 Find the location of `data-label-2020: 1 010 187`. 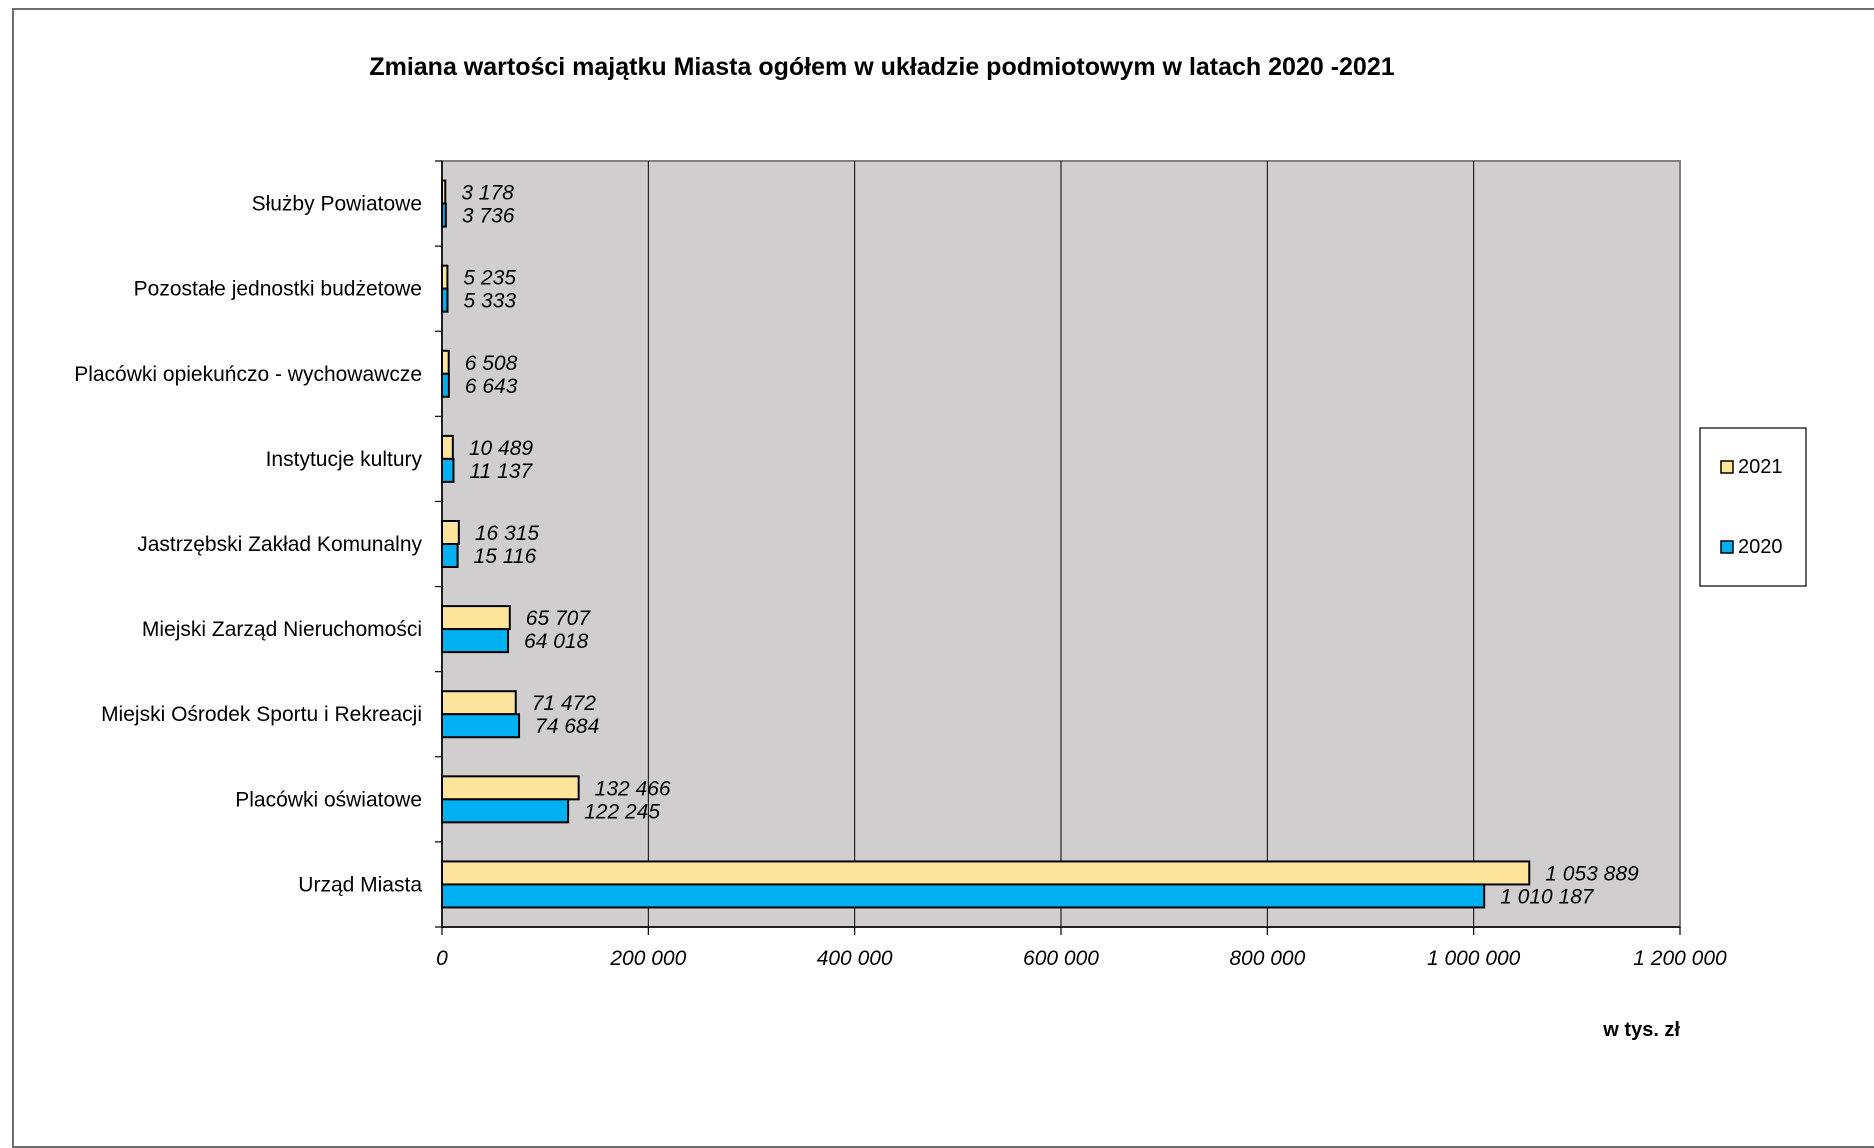

data-label-2020: 1 010 187 is located at coordinates (1547, 896).